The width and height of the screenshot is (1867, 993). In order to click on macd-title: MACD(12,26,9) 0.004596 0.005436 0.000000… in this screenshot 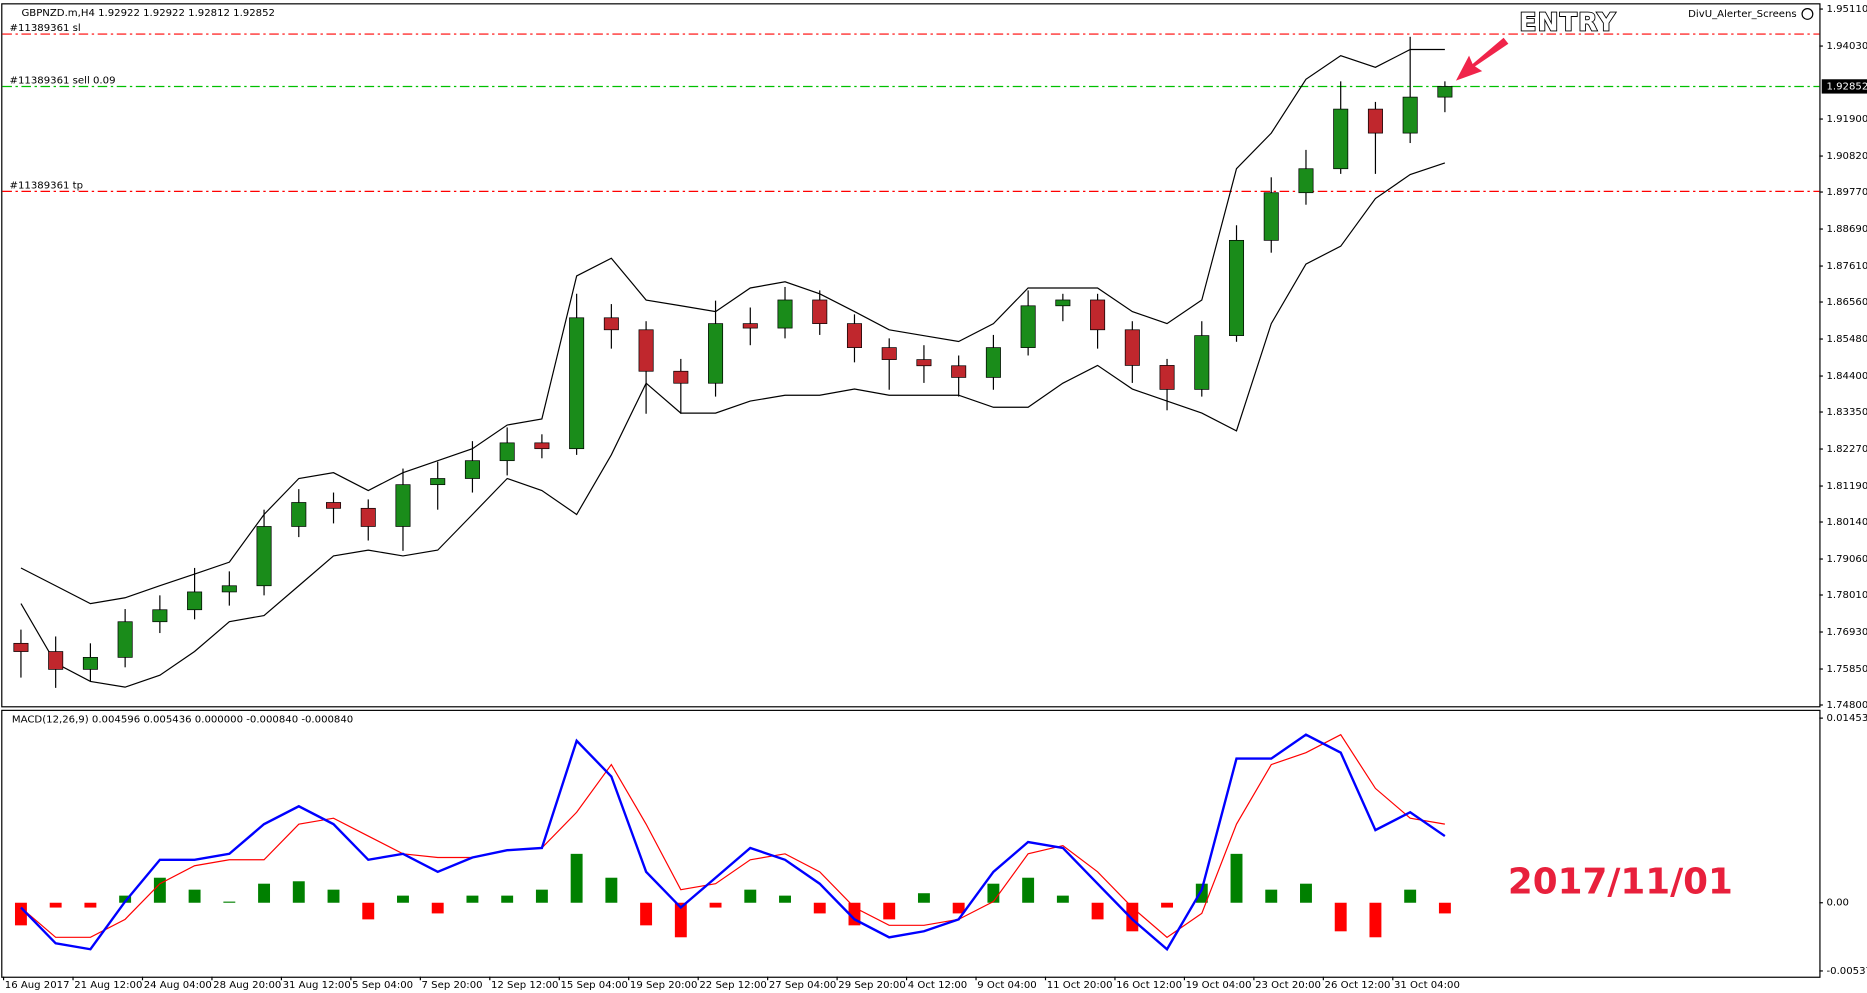, I will do `click(182, 719)`.